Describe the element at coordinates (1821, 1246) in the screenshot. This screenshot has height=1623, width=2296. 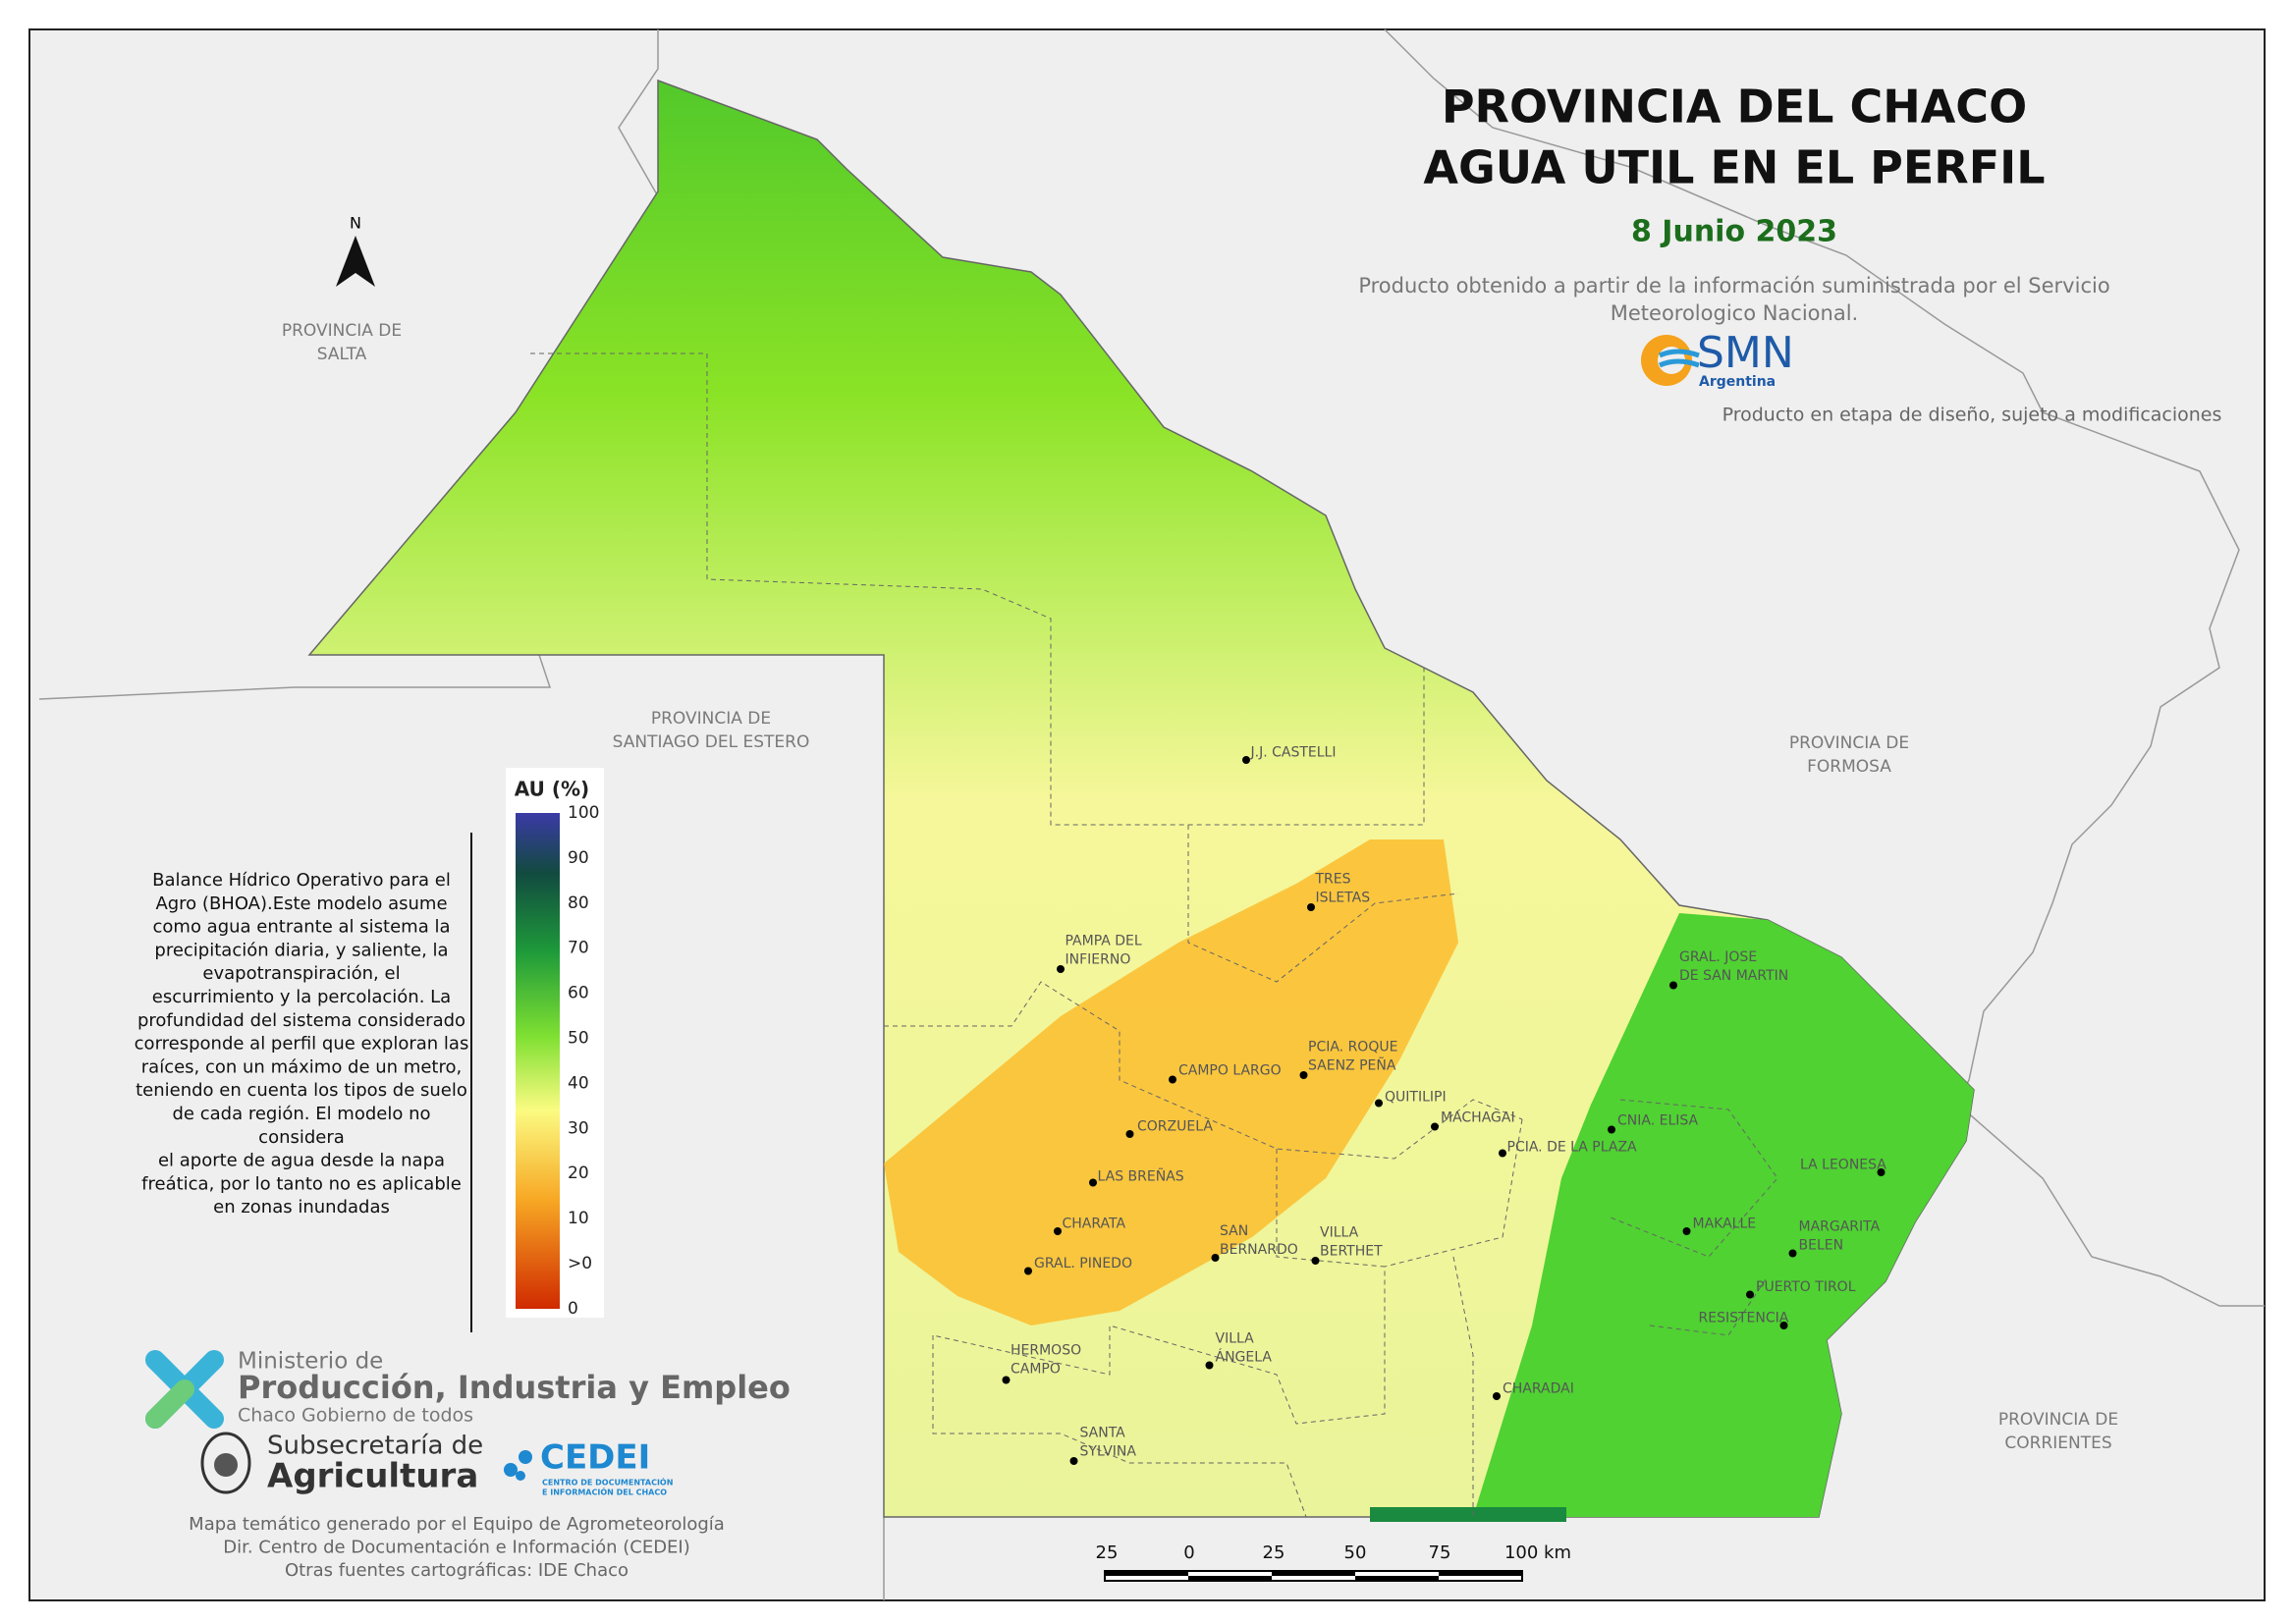
I see `city-label: BELEN` at that location.